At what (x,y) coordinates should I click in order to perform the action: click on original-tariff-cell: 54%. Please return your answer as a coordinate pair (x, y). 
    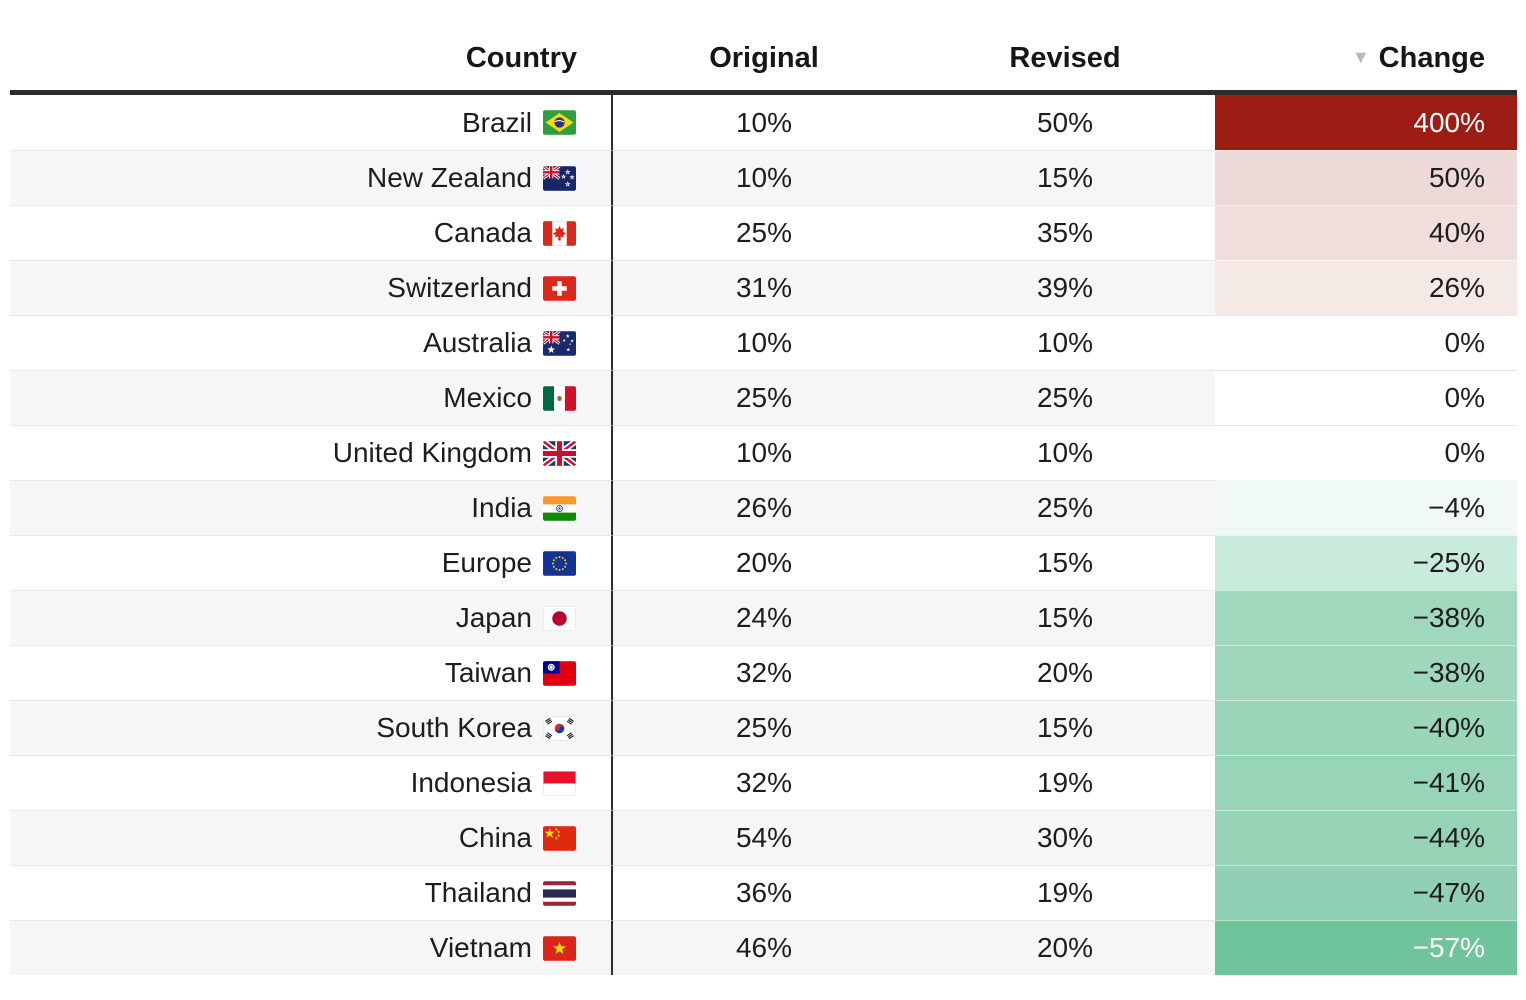
    Looking at the image, I should click on (764, 837).